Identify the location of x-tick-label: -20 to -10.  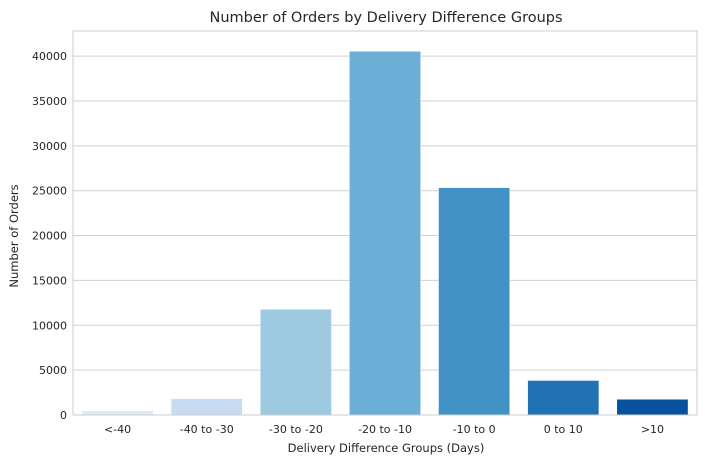
(385, 429).